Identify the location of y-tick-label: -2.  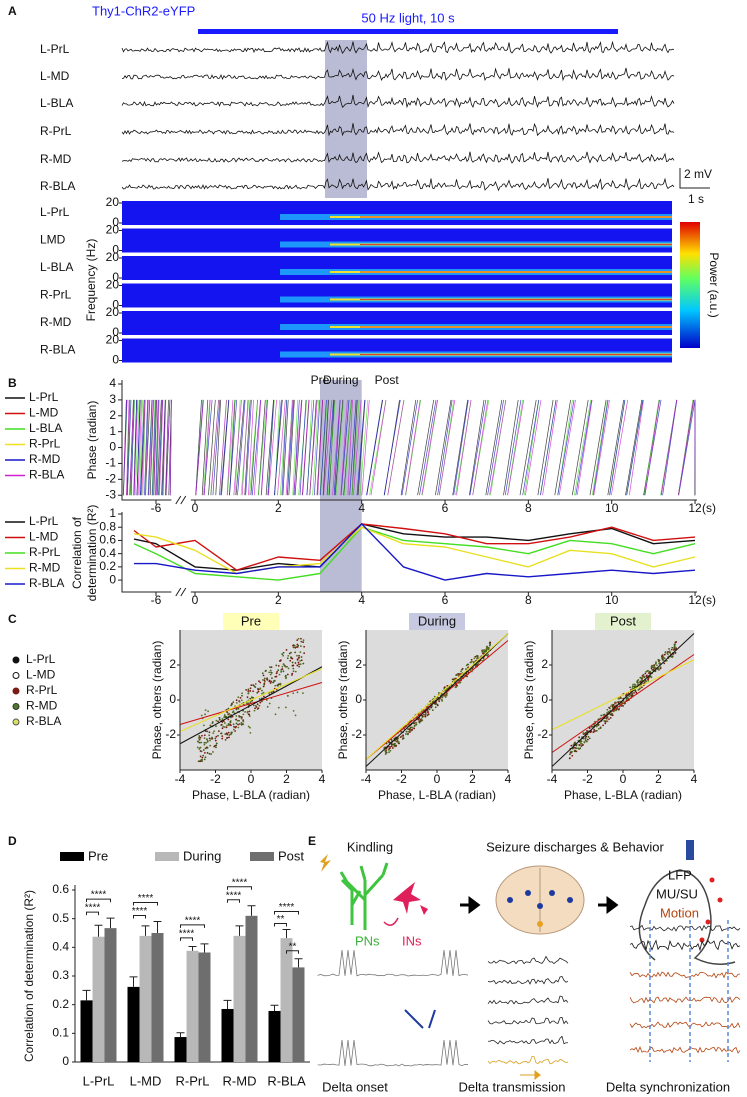
(542, 734).